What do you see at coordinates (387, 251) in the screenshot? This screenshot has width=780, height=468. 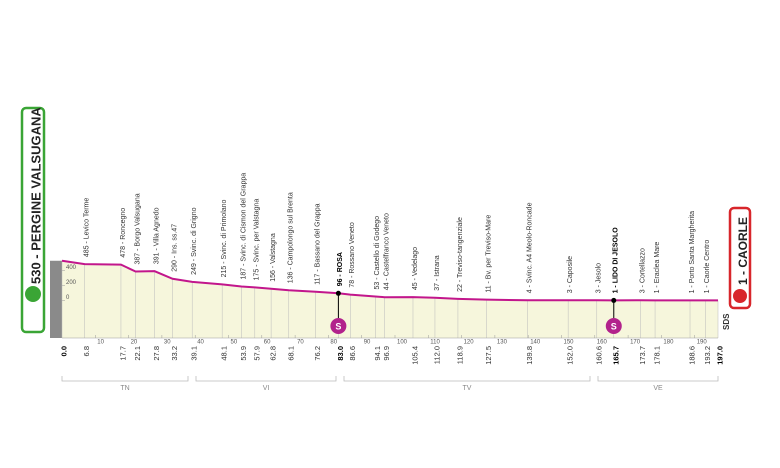 I see `waypoint-label: 44 - Castelfranco Veneto` at bounding box center [387, 251].